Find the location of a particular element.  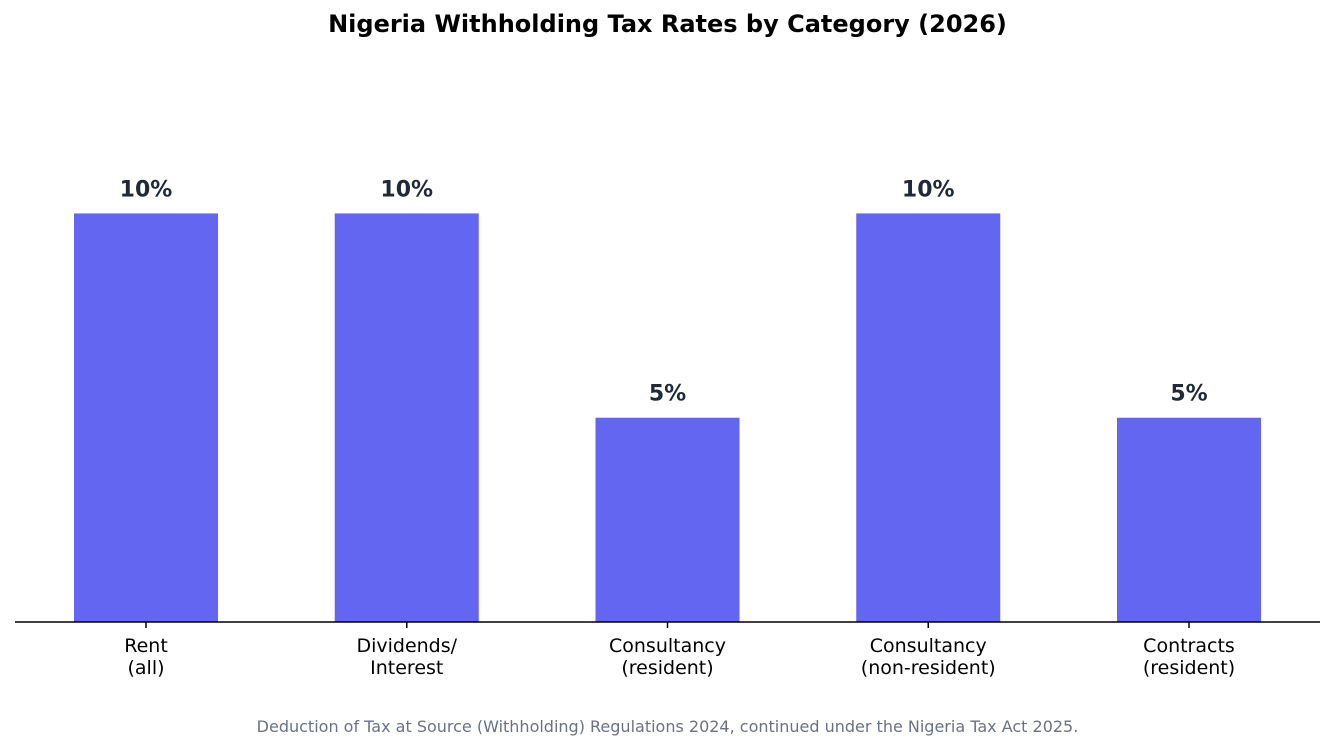

x-tick-label: Contracts (resident) is located at coordinates (1189, 657).